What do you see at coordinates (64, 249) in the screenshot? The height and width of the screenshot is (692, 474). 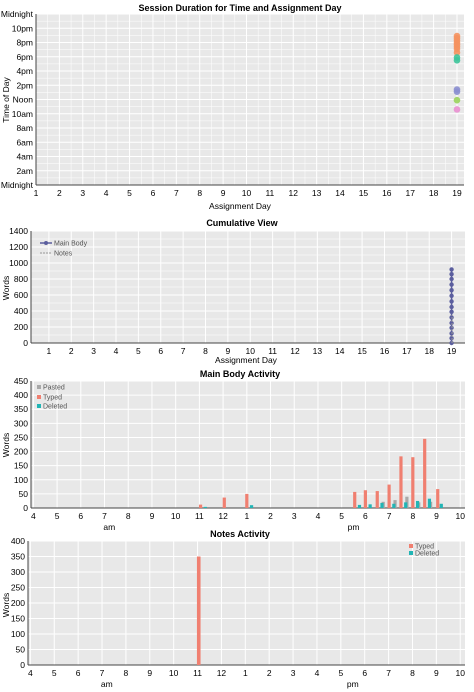 I see `legend: Main Body Notes` at bounding box center [64, 249].